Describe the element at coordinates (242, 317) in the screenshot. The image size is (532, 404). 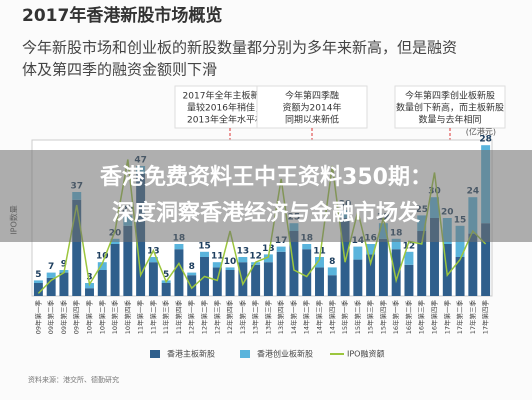
I see `x-tick-label: 13年第一季` at that location.